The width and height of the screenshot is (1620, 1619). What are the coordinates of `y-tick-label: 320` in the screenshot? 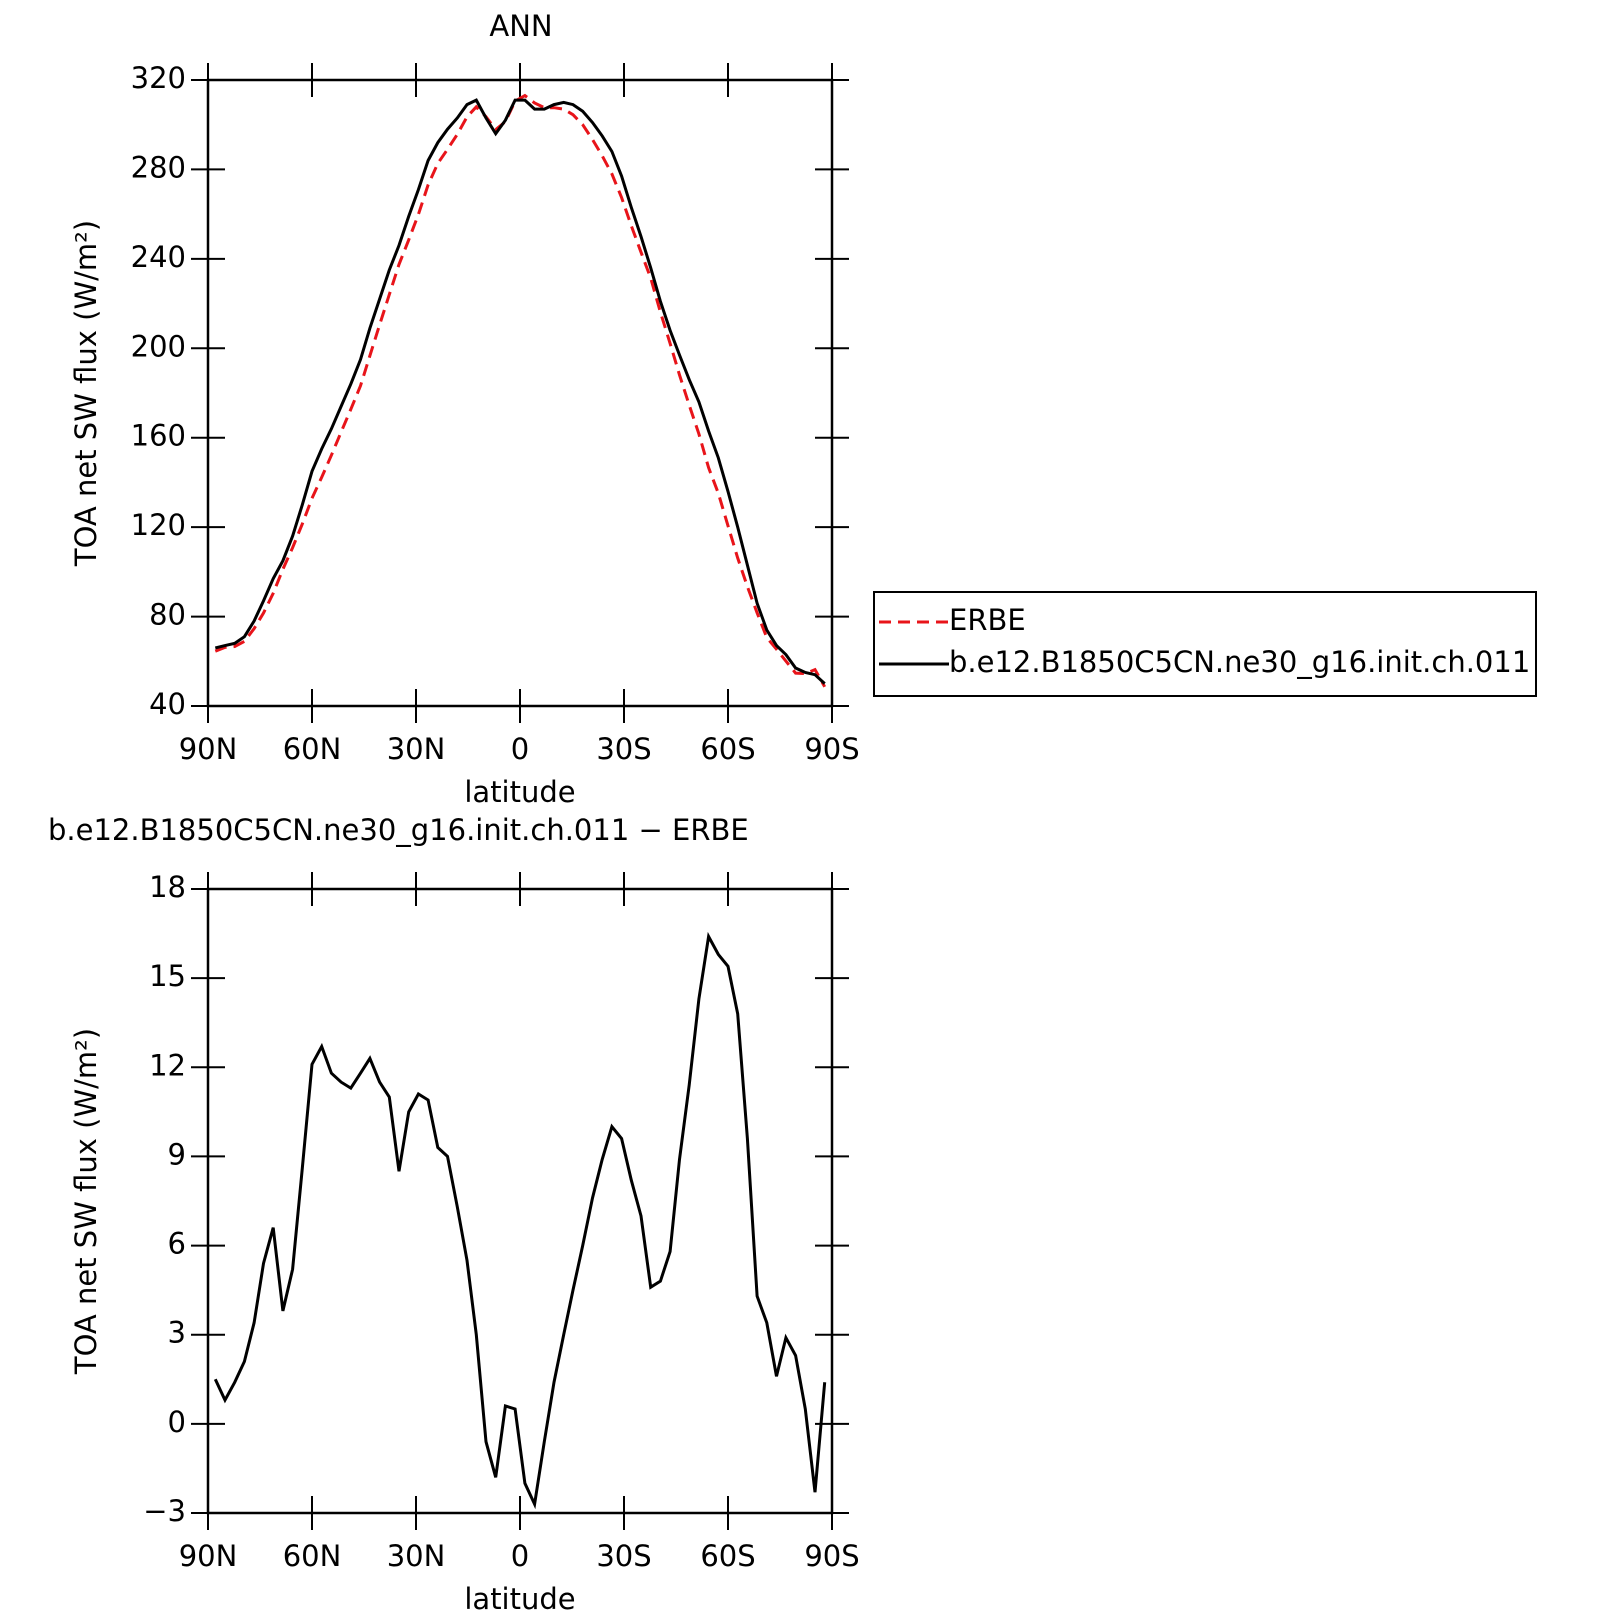 It's located at (158, 78).